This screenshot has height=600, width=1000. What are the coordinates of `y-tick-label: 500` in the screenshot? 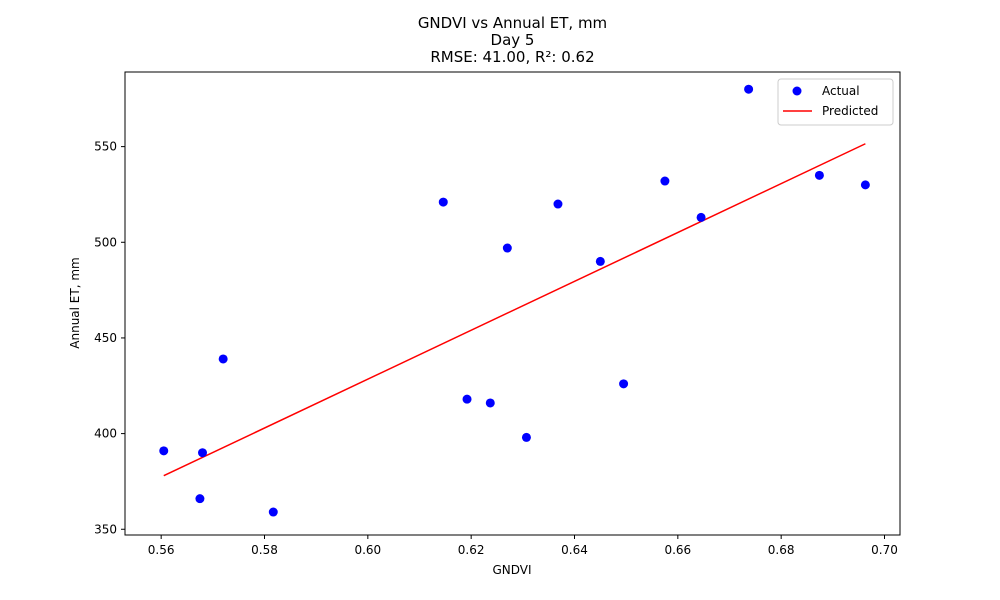 It's located at (105, 242).